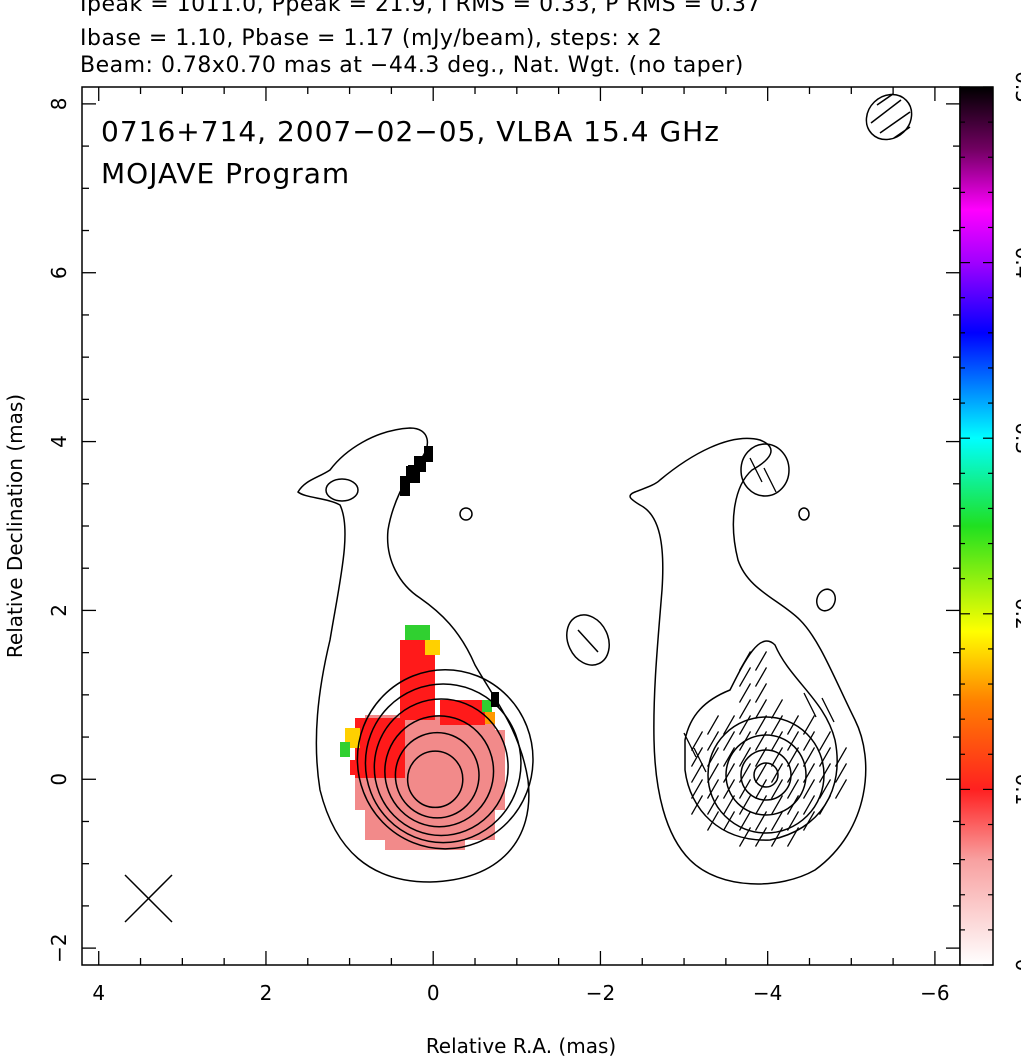 The width and height of the screenshot is (1021, 1060). Describe the element at coordinates (1016, 438) in the screenshot. I see `colorbar-tick-label: 0.3` at that location.